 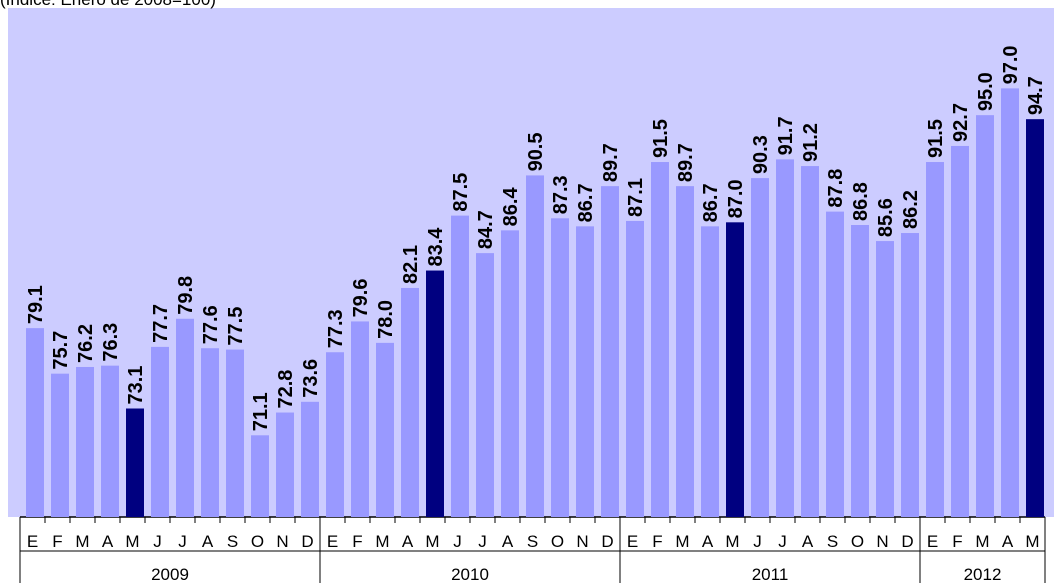 What do you see at coordinates (961, 122) in the screenshot?
I see `value-label: 92.7` at bounding box center [961, 122].